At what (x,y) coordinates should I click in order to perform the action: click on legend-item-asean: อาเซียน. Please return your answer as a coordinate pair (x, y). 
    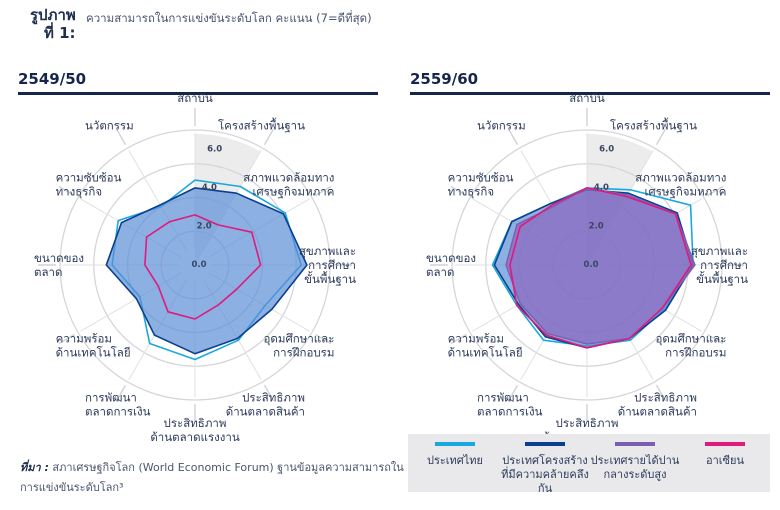
    Looking at the image, I should click on (725, 455).